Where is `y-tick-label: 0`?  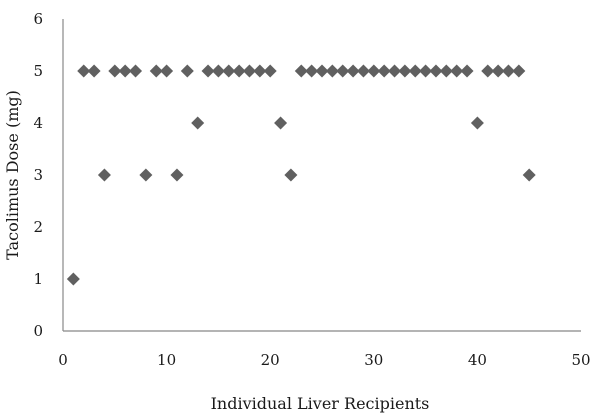 y-tick-label: 0 is located at coordinates (38, 331).